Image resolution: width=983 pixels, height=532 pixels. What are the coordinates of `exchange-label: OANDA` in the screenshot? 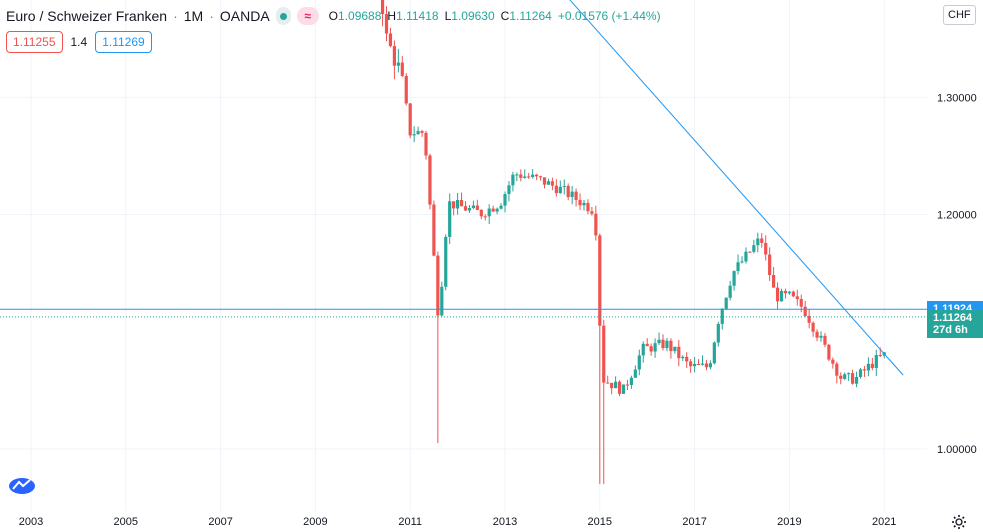 It's located at (244, 16).